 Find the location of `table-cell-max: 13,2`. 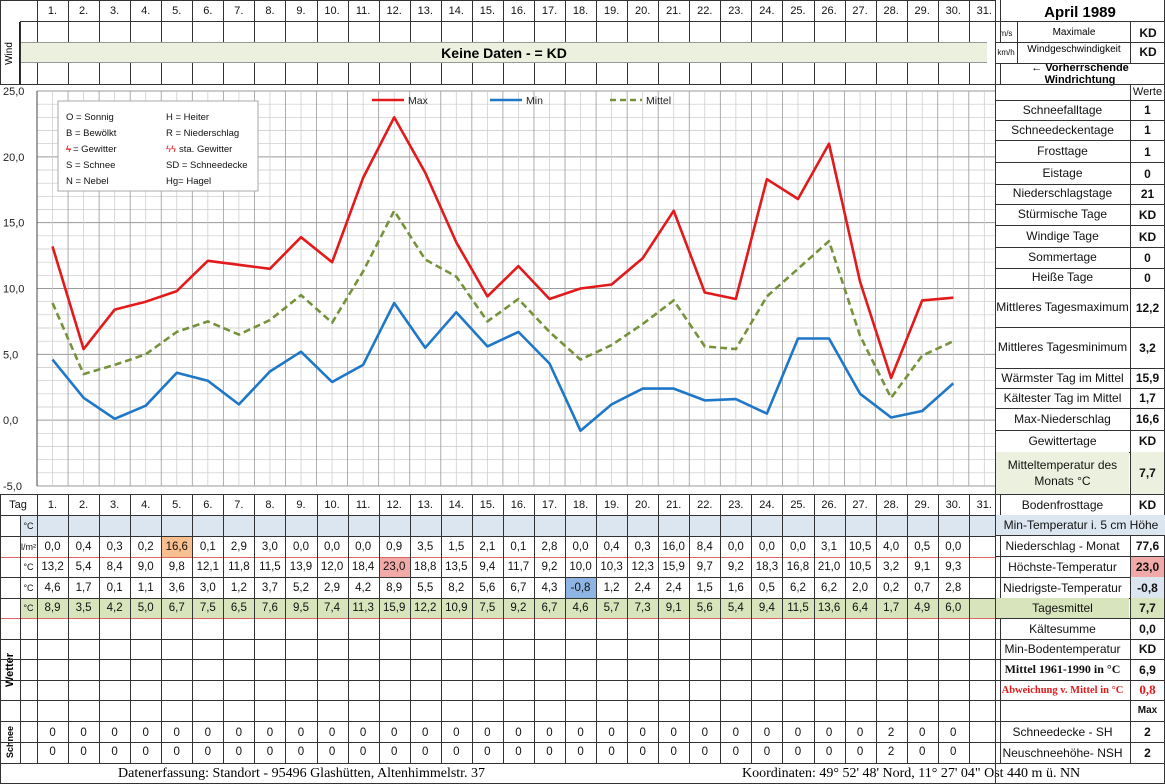

table-cell-max: 13,2 is located at coordinates (52, 567).